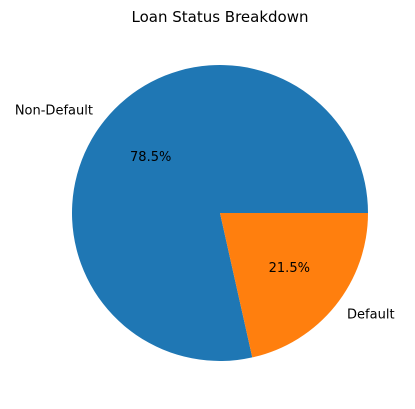 The image size is (415, 409). Describe the element at coordinates (294, 285) in the screenshot. I see `pie-slice-default` at that location.